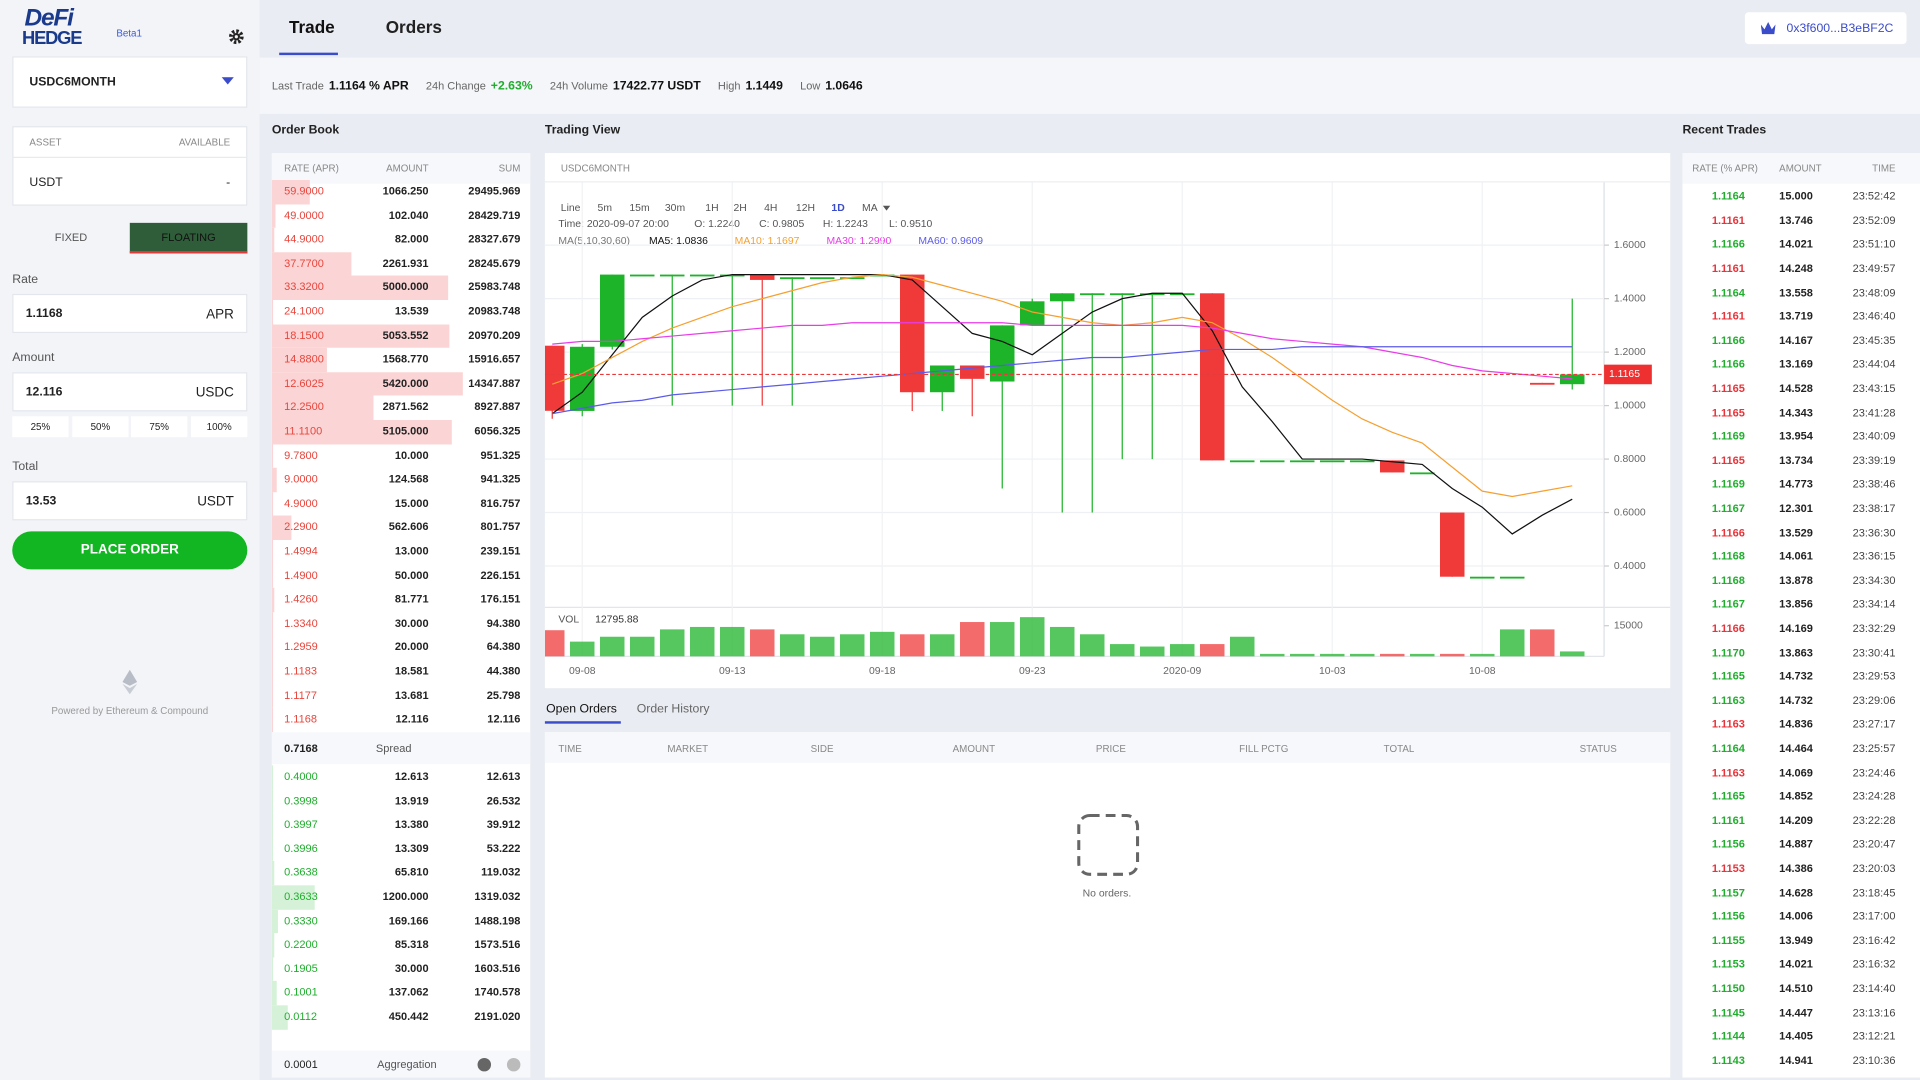 This screenshot has width=1920, height=1080. What do you see at coordinates (497, 407) in the screenshot?
I see `order-sum: 8927.887` at bounding box center [497, 407].